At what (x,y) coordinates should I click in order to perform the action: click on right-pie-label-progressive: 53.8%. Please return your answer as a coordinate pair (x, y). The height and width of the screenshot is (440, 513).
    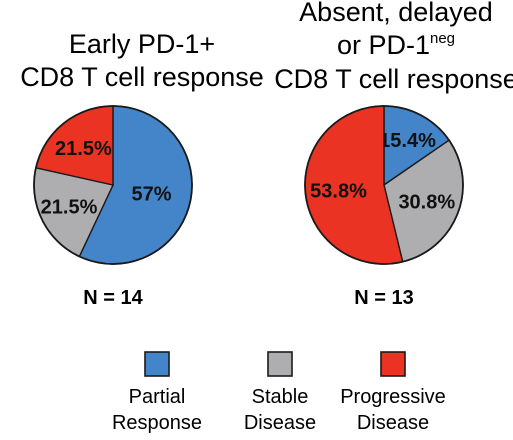
    Looking at the image, I should click on (338, 192).